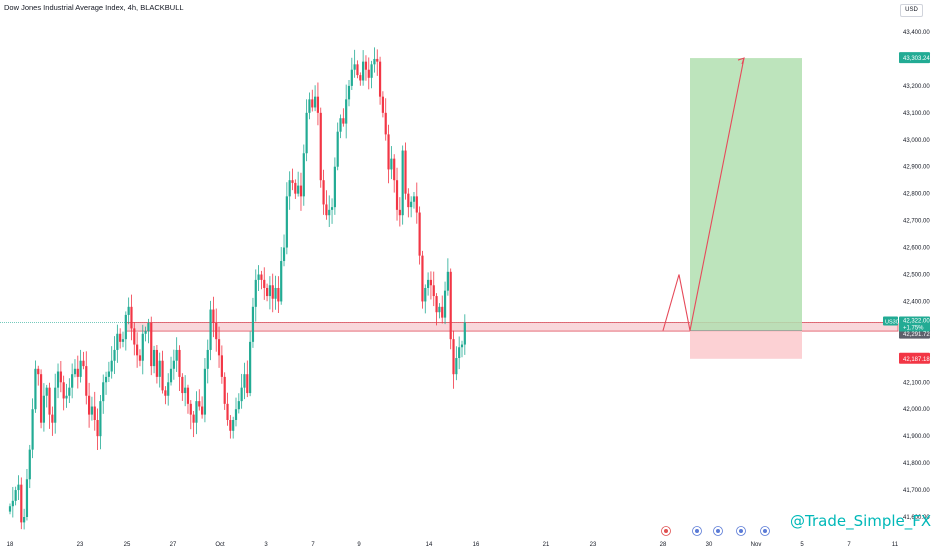  Describe the element at coordinates (849, 545) in the screenshot. I see `x-tick-label: 7` at that location.